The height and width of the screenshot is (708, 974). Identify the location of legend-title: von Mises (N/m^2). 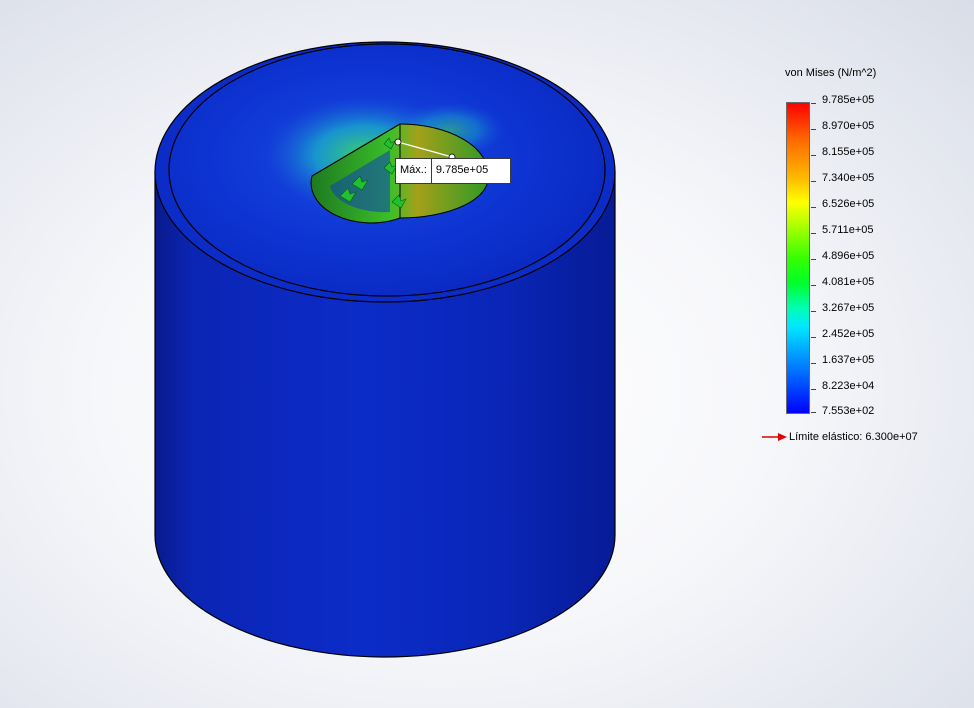
(831, 73).